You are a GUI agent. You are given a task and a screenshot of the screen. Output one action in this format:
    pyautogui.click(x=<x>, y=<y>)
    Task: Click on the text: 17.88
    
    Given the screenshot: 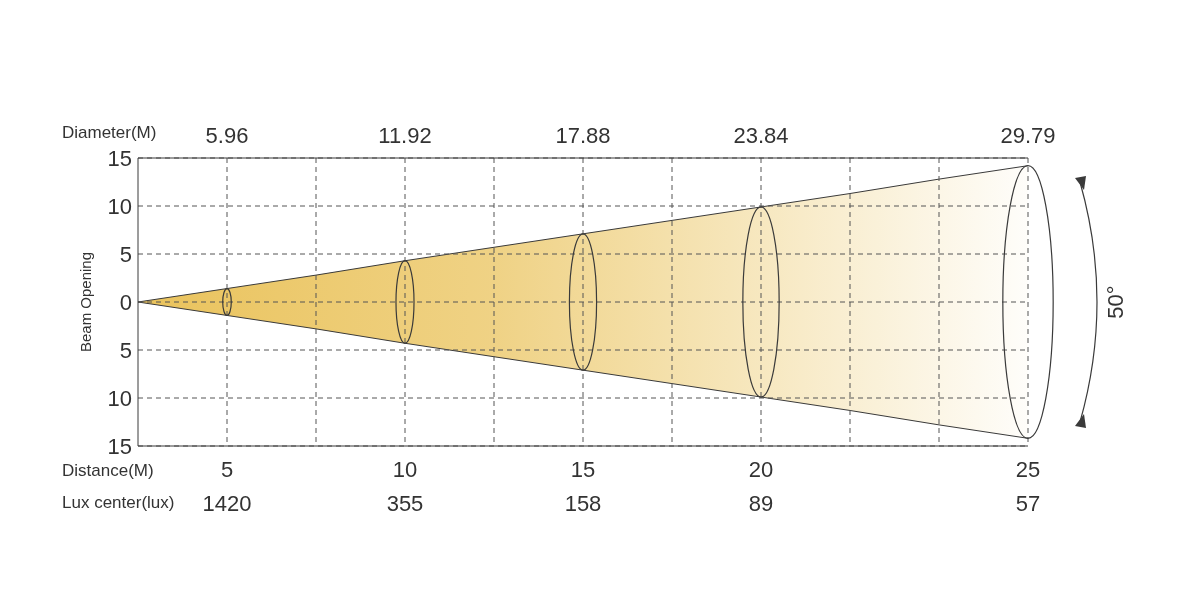 What is the action you would take?
    pyautogui.click(x=583, y=135)
    